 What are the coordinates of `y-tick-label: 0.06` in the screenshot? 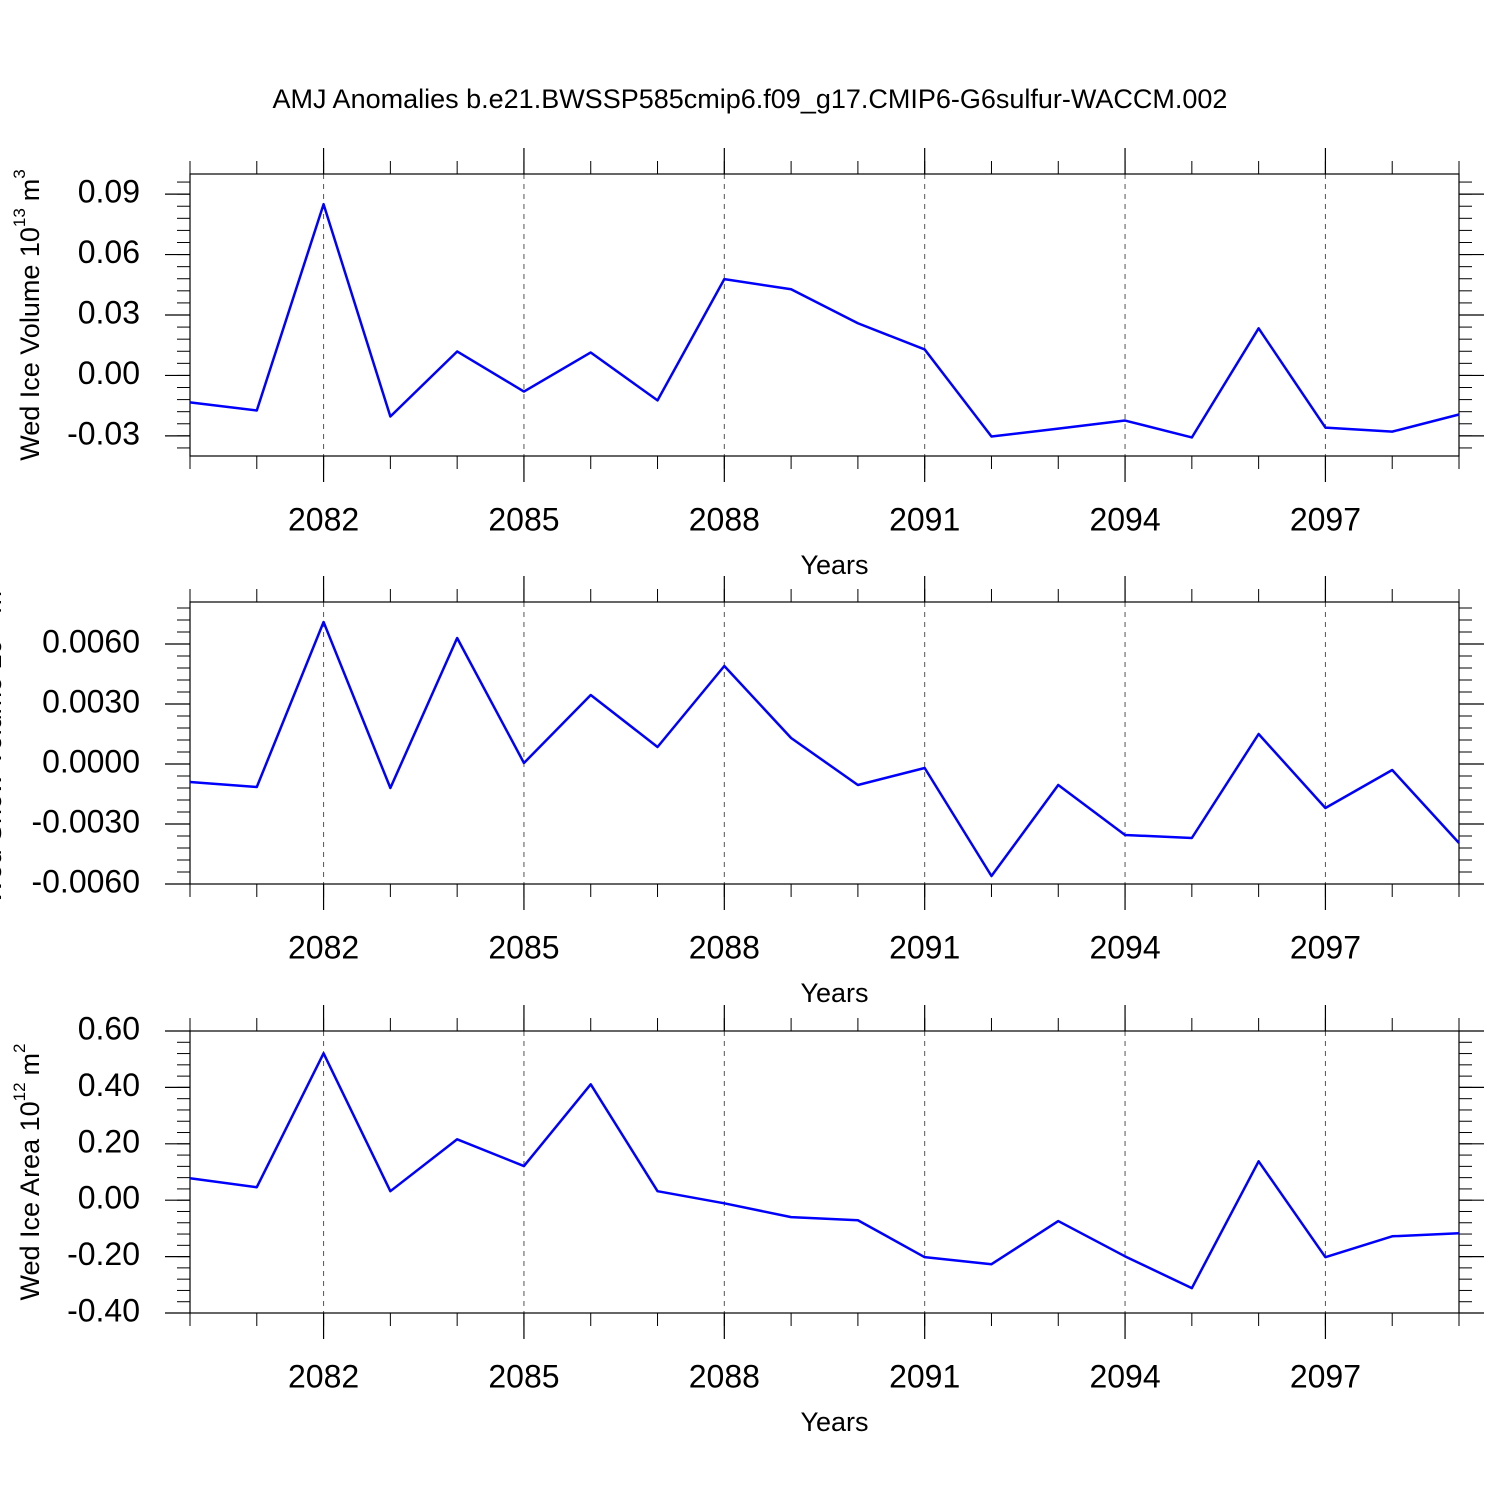 It's located at (109, 252).